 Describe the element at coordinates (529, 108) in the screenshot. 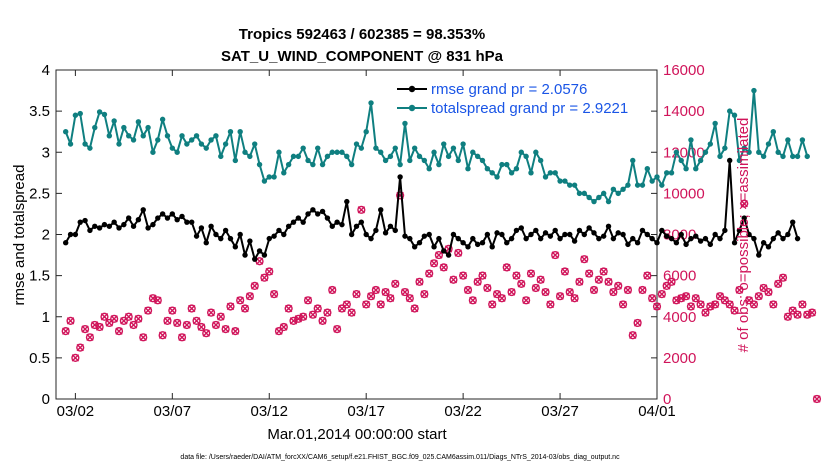

I see `legend-totalspread-label: totalspread grand pr = 2.9221` at that location.